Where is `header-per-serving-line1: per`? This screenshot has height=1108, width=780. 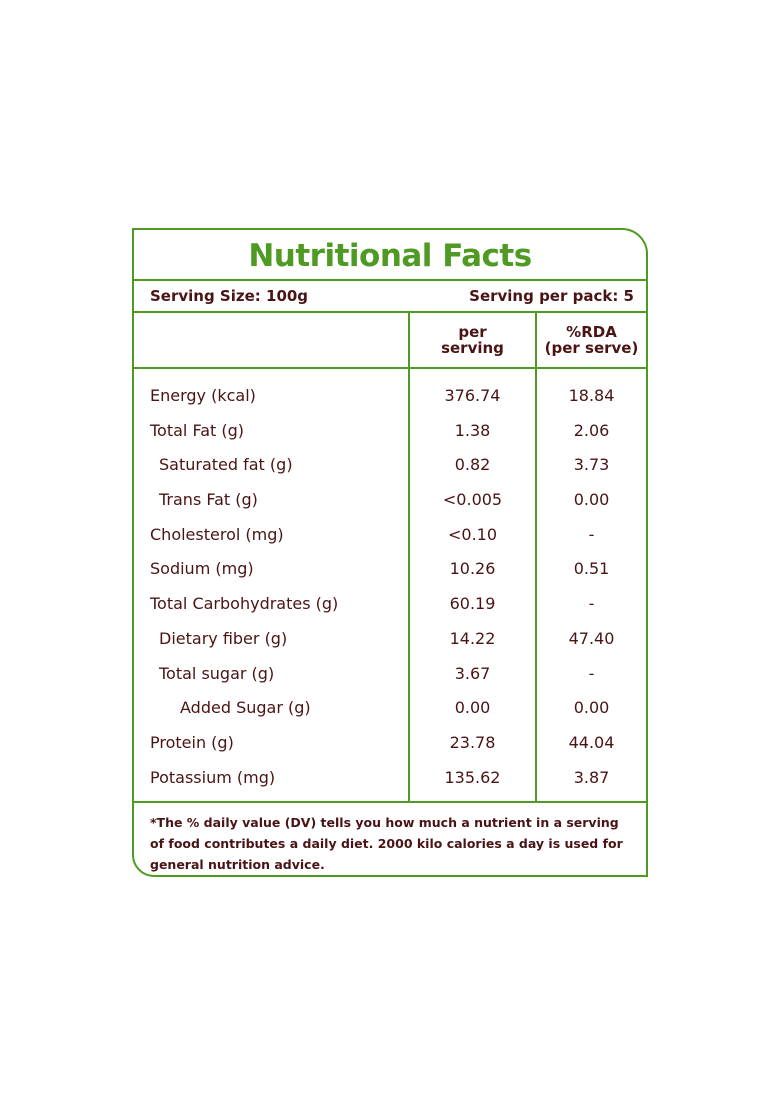 header-per-serving-line1: per is located at coordinates (472, 332).